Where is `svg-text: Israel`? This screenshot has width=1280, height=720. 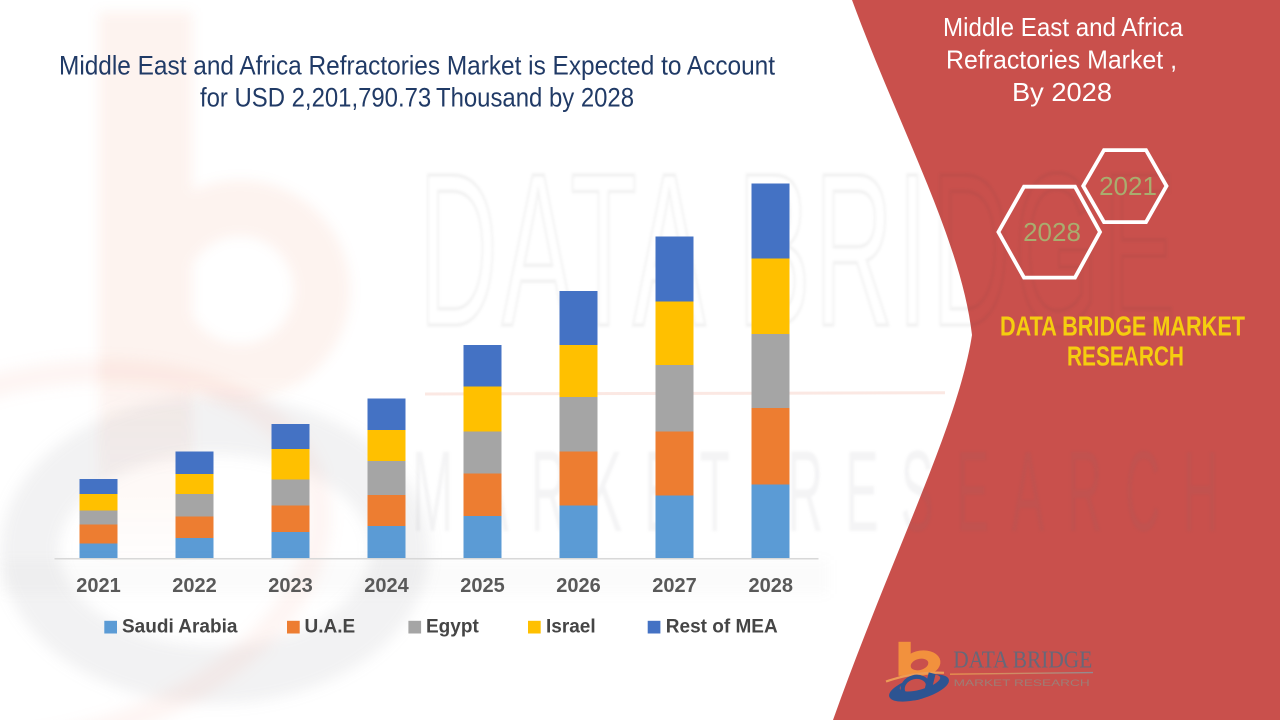
svg-text: Israel is located at coordinates (571, 627).